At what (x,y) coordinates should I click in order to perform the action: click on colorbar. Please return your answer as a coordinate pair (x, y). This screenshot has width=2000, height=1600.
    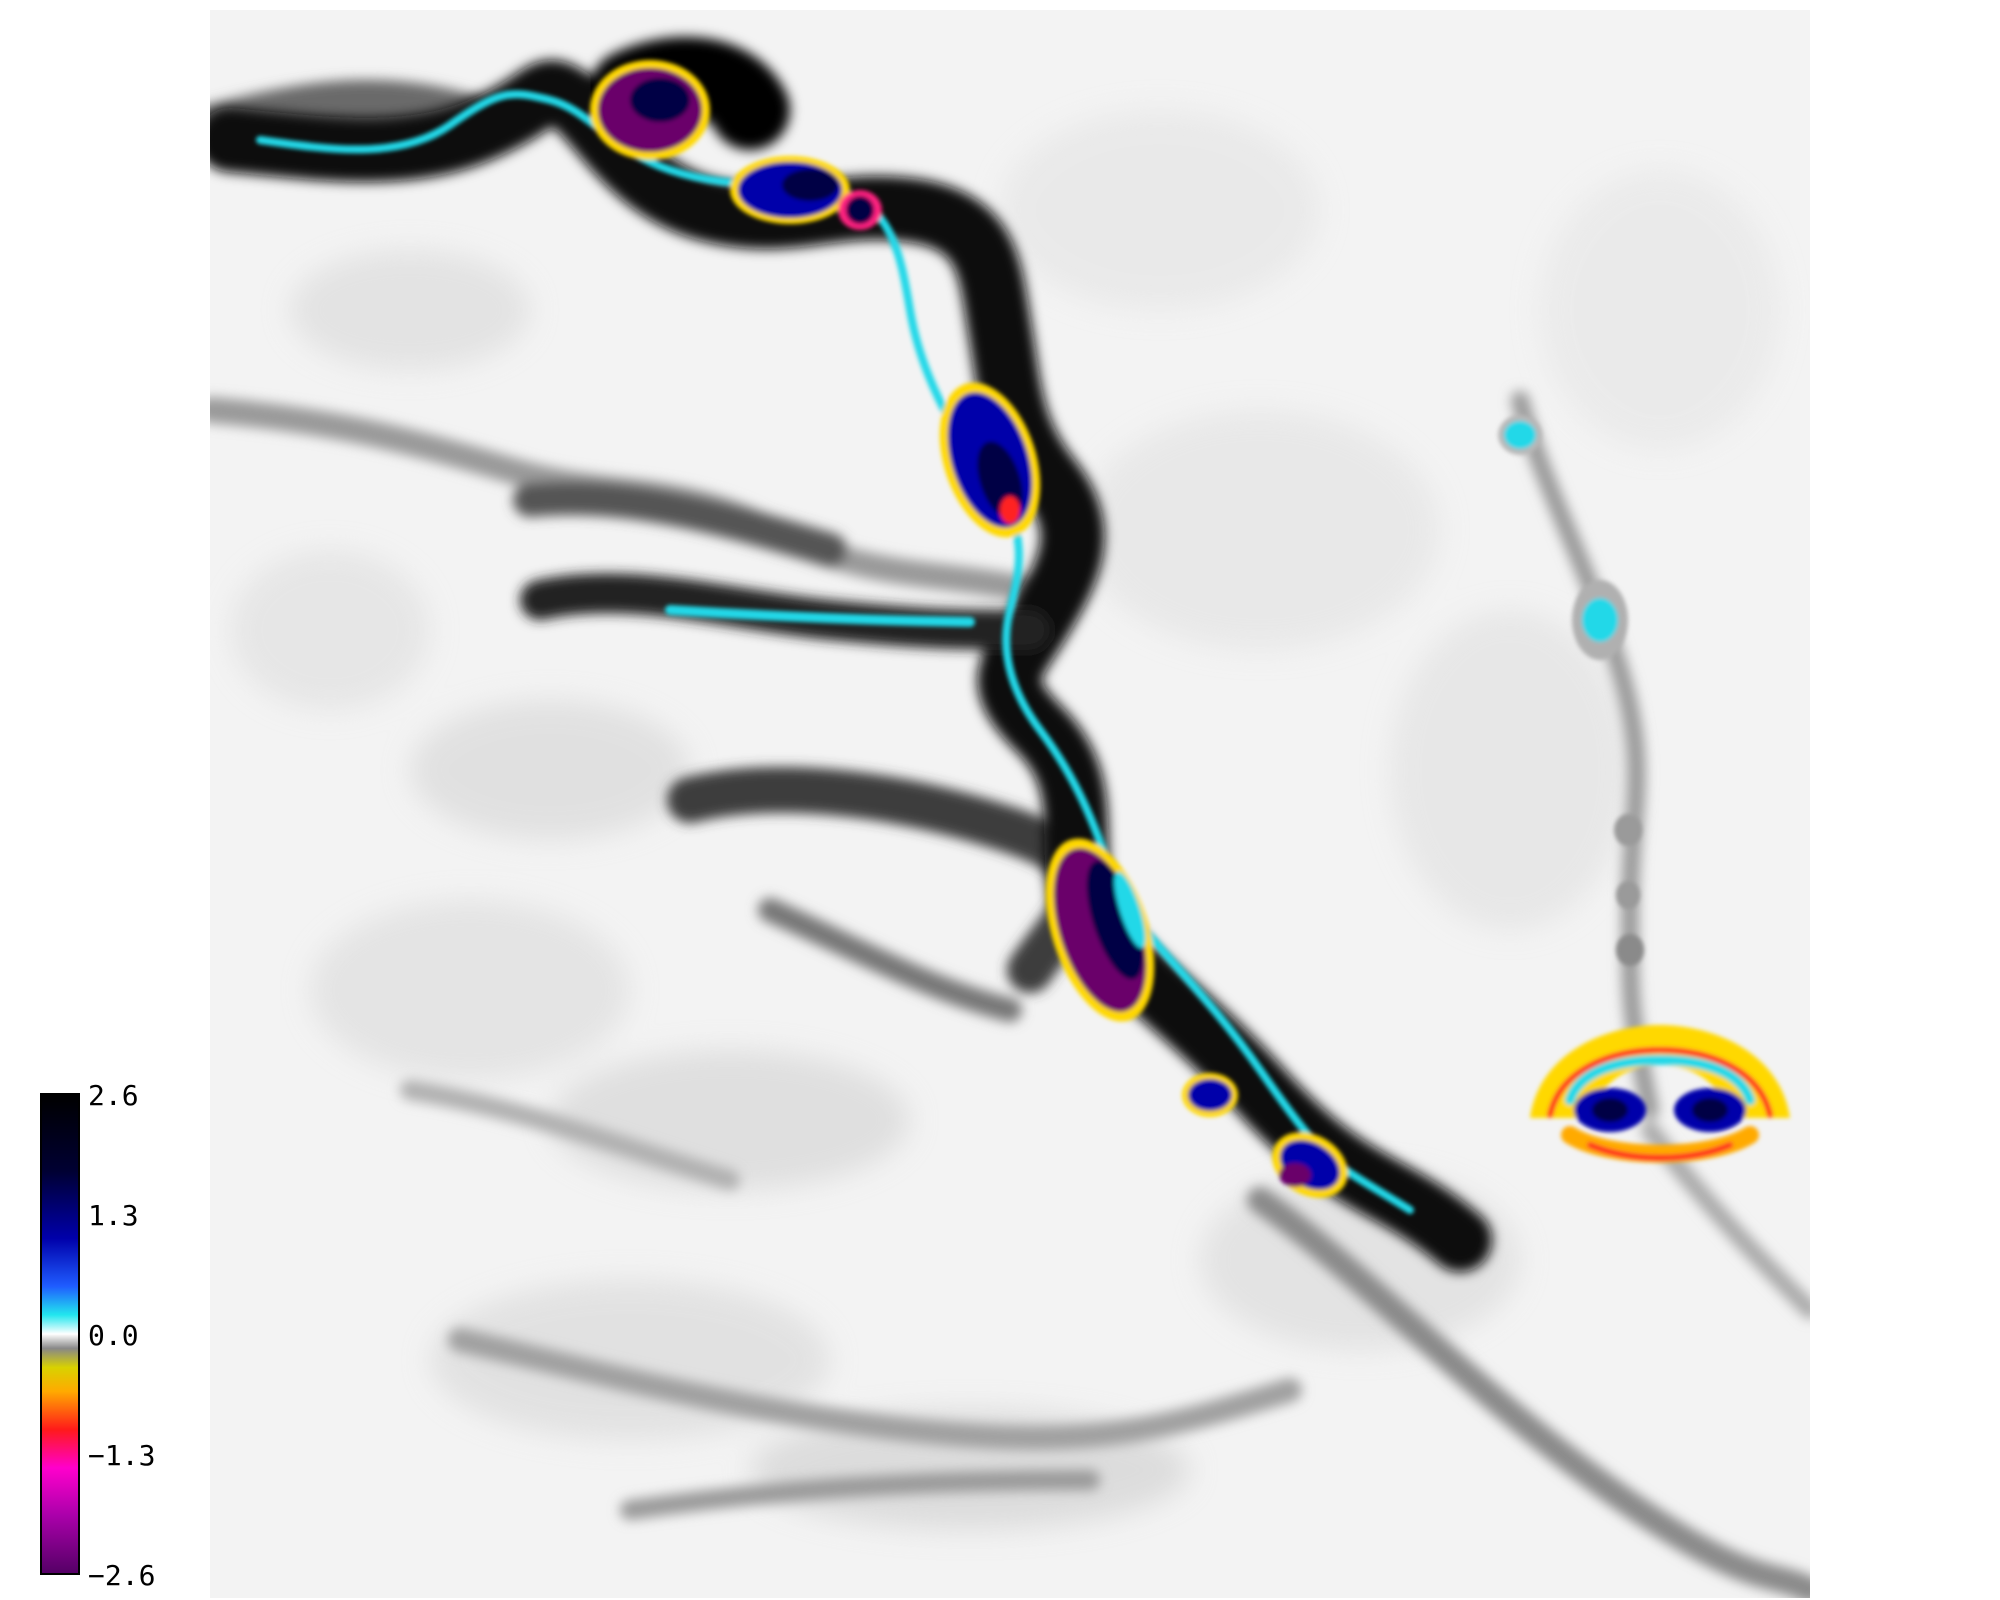
    Looking at the image, I should click on (60, 1334).